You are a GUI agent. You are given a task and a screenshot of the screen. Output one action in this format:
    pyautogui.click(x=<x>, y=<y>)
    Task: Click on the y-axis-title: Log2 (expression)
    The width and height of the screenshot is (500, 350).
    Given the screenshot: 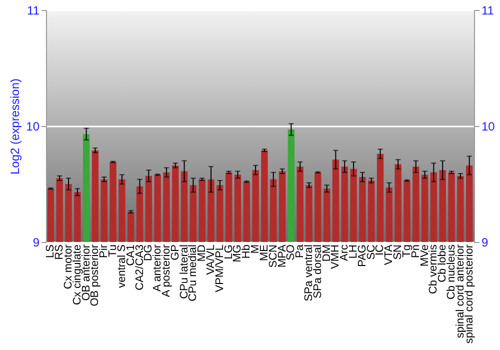 What is the action you would take?
    pyautogui.click(x=15, y=126)
    